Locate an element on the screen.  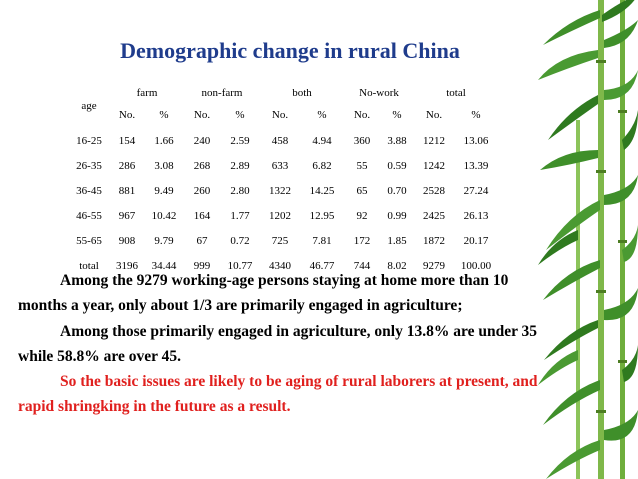
table-cell: 4340 is located at coordinates (280, 265).